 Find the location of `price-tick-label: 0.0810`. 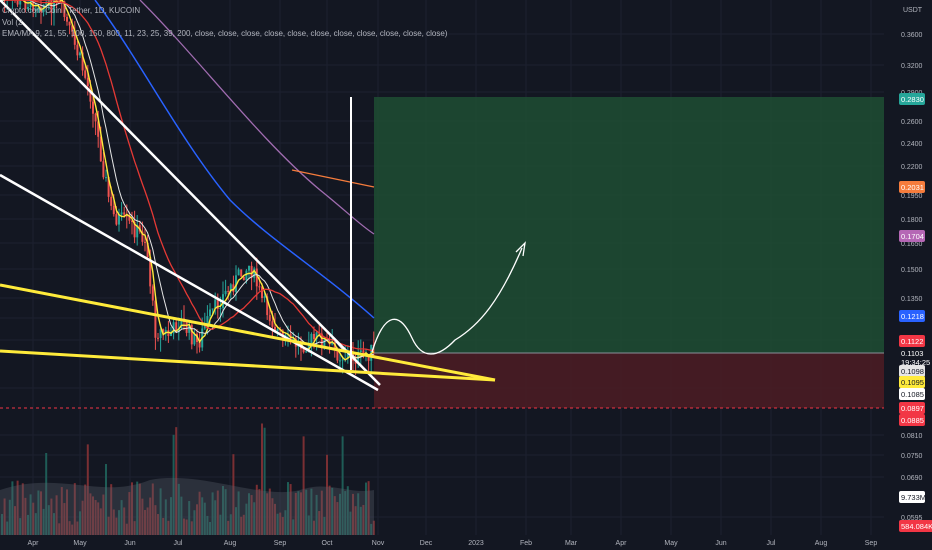

price-tick-label: 0.0810 is located at coordinates (912, 436).